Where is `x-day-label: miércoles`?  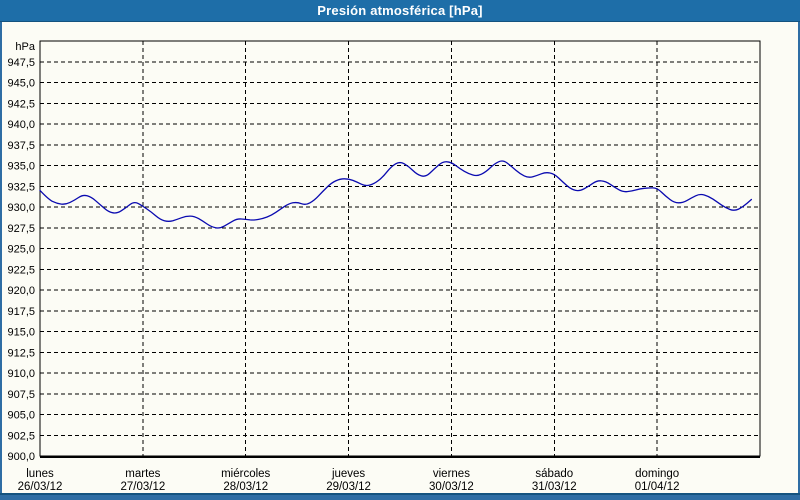 x-day-label: miércoles is located at coordinates (245, 474).